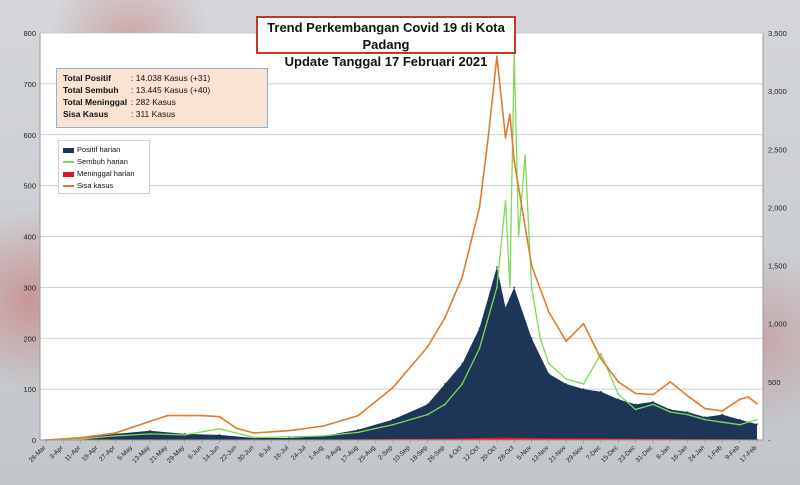 The height and width of the screenshot is (485, 800). Describe the element at coordinates (29, 135) in the screenshot. I see `y-left-tick-label: 600` at that location.